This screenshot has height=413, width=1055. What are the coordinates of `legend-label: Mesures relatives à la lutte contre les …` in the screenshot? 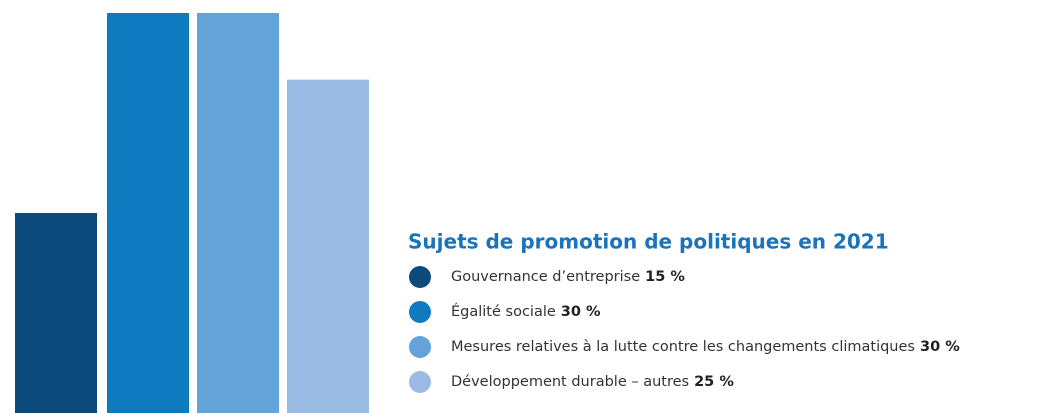 It's located at (683, 347).